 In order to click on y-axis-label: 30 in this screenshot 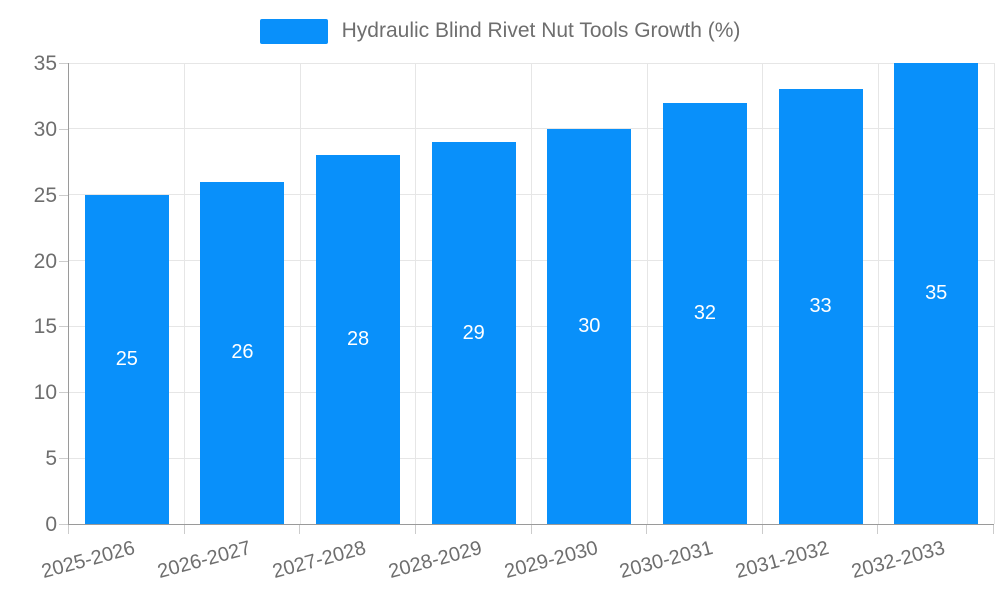, I will do `click(45, 129)`.